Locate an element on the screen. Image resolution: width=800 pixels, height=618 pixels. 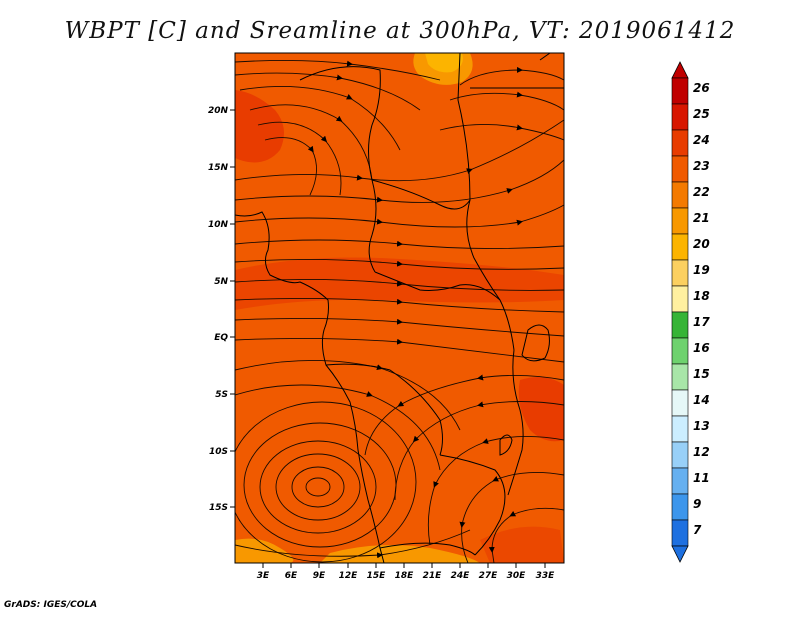
lon-label-33e: 33E is located at coordinates (546, 576).